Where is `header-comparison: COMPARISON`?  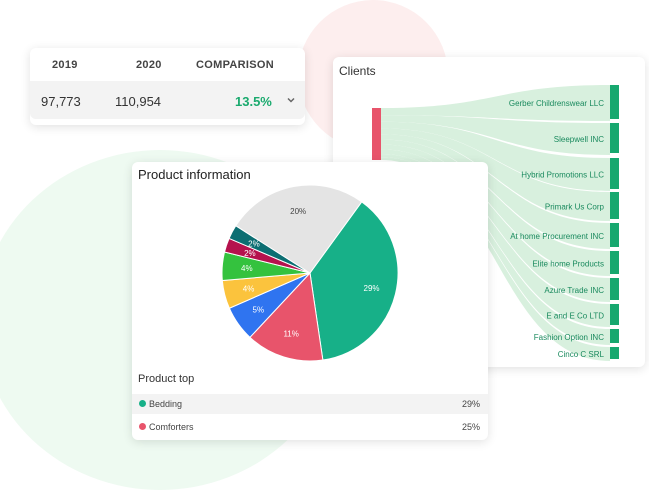
header-comparison: COMPARISON is located at coordinates (235, 65).